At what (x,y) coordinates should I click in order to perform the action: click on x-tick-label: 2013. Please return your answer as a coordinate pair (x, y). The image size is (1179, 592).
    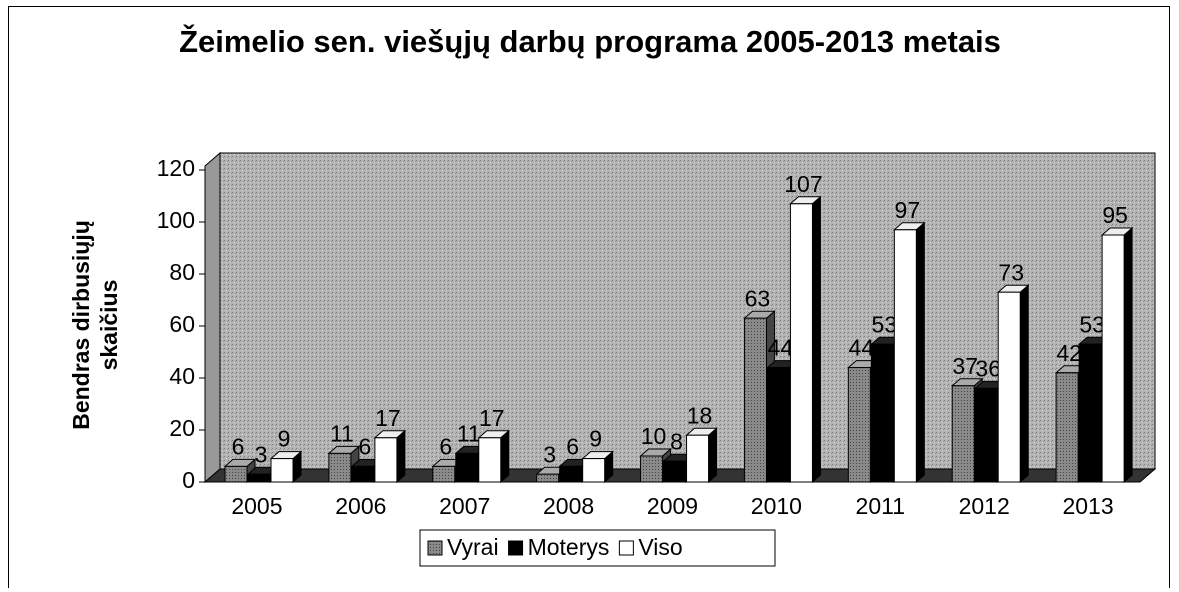
    Looking at the image, I should click on (1087, 506).